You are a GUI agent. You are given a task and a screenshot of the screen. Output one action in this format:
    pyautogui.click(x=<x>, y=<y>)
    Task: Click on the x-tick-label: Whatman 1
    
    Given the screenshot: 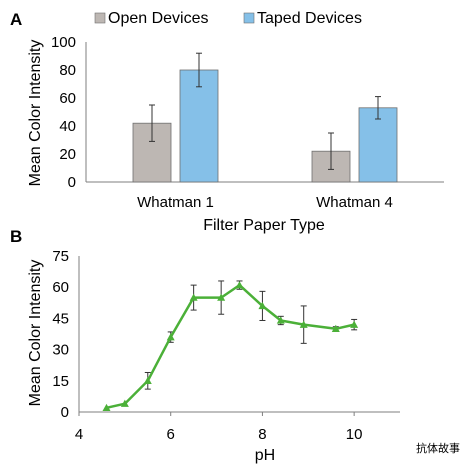 What is the action you would take?
    pyautogui.click(x=175, y=202)
    